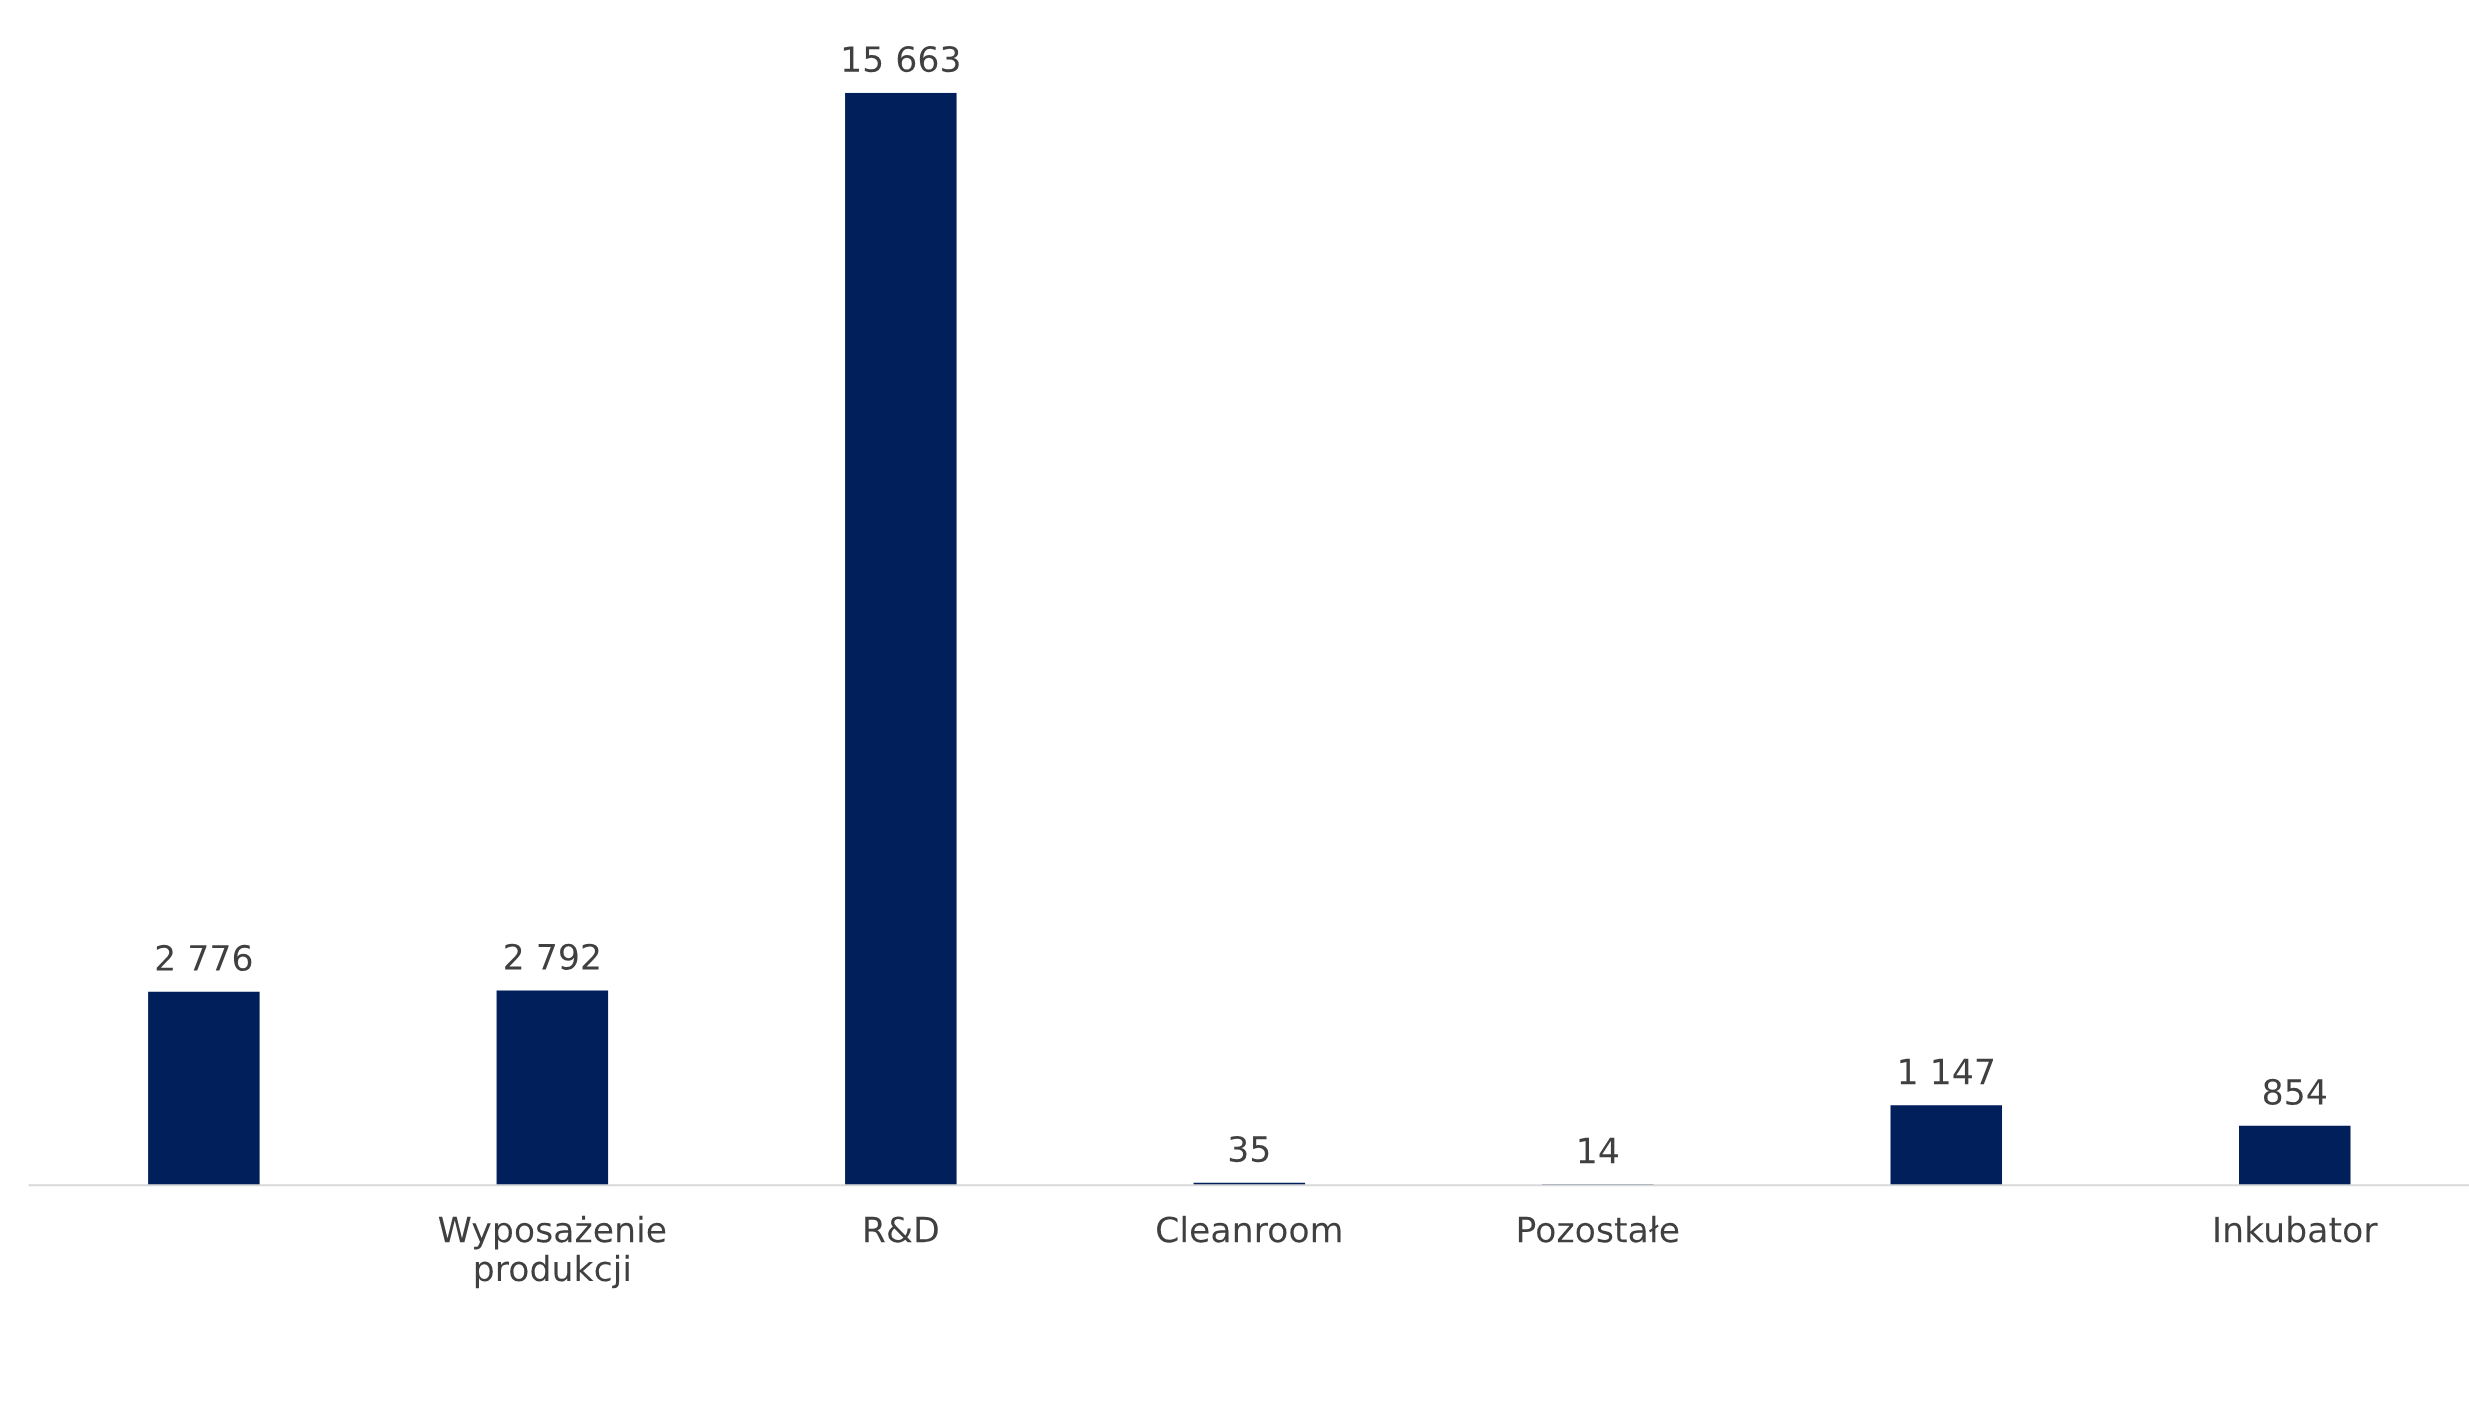  What do you see at coordinates (2296, 1229) in the screenshot?
I see `x-tick-label: Inkubator` at bounding box center [2296, 1229].